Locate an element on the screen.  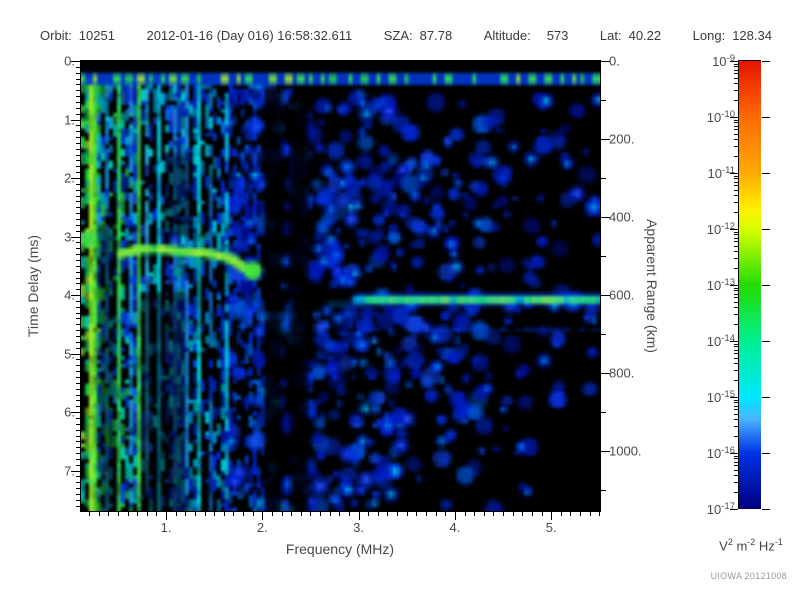
range-tick-label: 1000. is located at coordinates (625, 451).